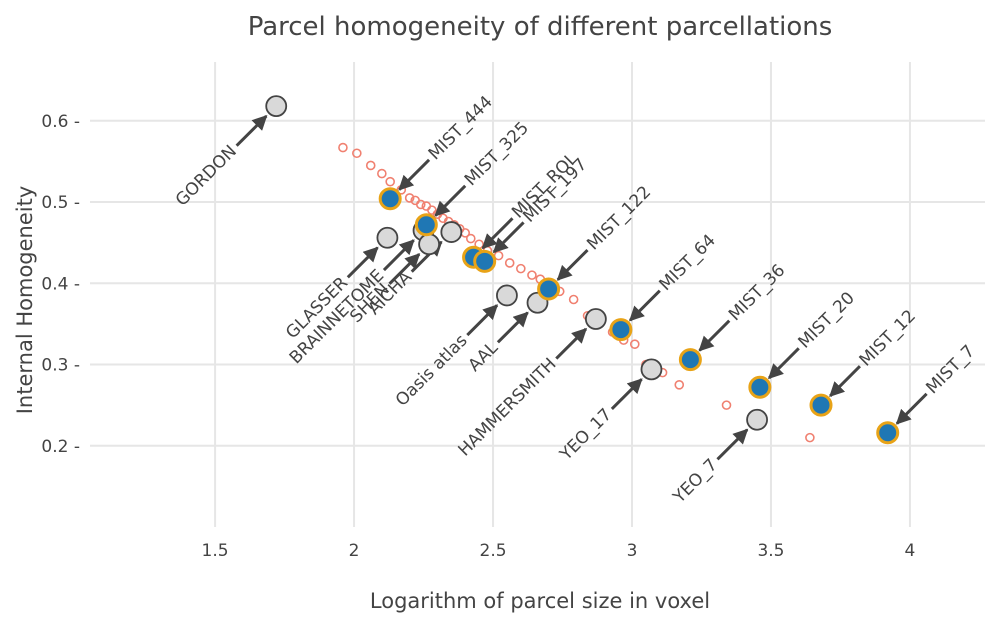 This screenshot has width=1000, height=626. I want to click on label-mist-122: MIST_122, so click(619, 218).